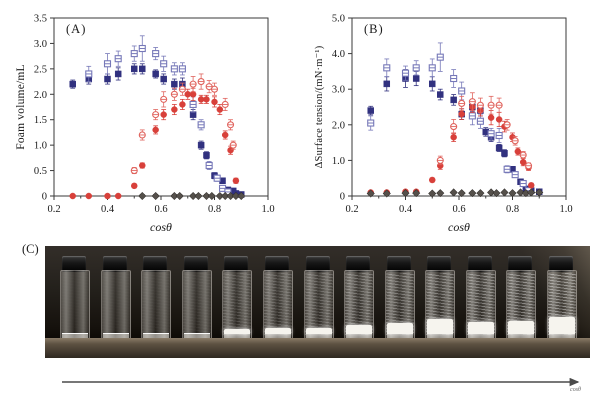 The image size is (607, 407). What do you see at coordinates (338, 54) in the screenshot?
I see `y-tick-label: 4.0` at bounding box center [338, 54].